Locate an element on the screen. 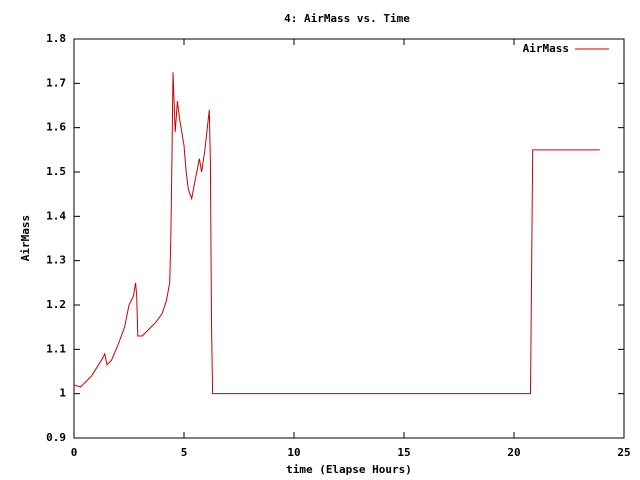  y-axis-label: AirMass is located at coordinates (25, 238).